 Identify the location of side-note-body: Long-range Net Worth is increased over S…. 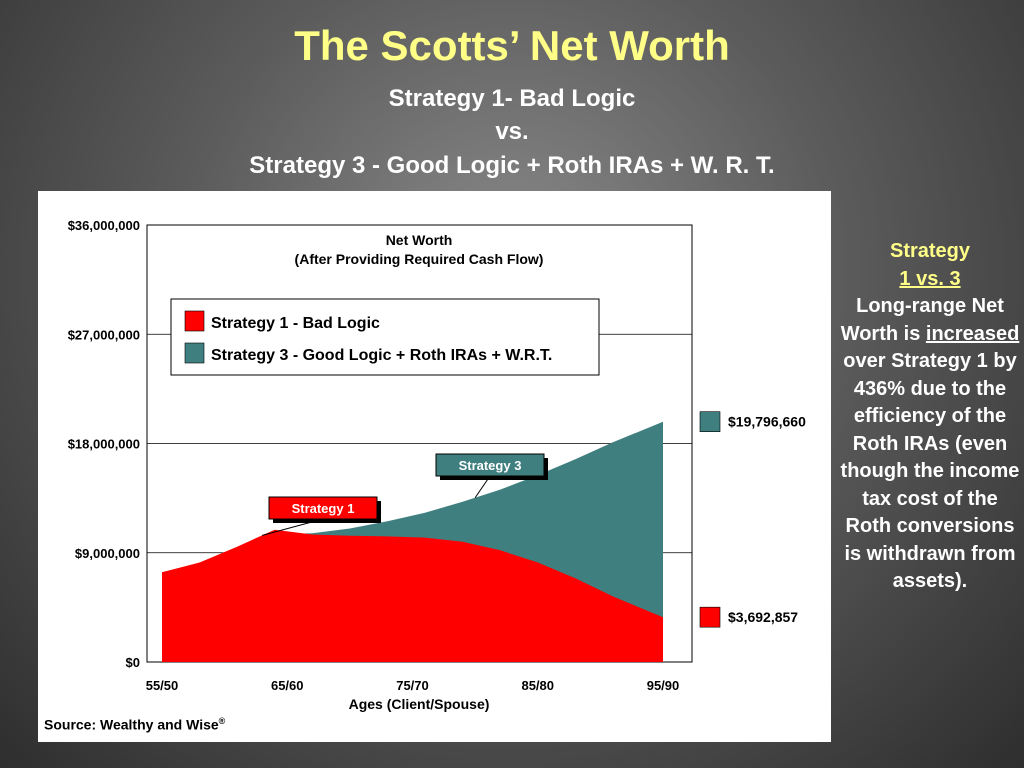
(930, 444).